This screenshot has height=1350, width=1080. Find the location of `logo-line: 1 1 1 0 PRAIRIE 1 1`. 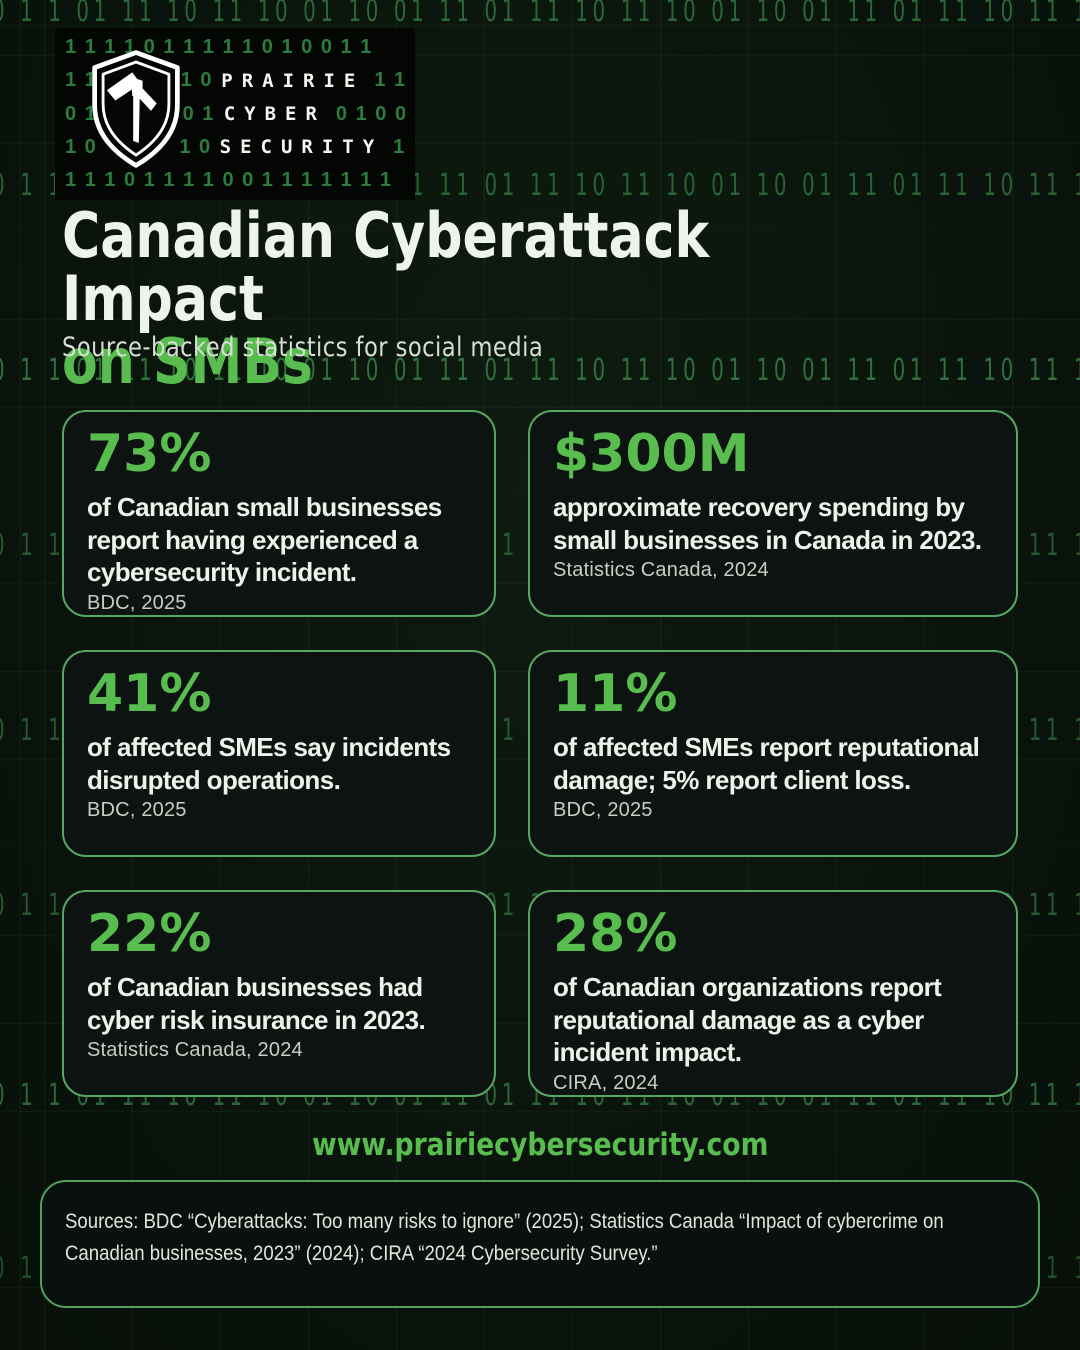

logo-line: 1 1 1 0 PRAIRIE 1 1 is located at coordinates (235, 80).